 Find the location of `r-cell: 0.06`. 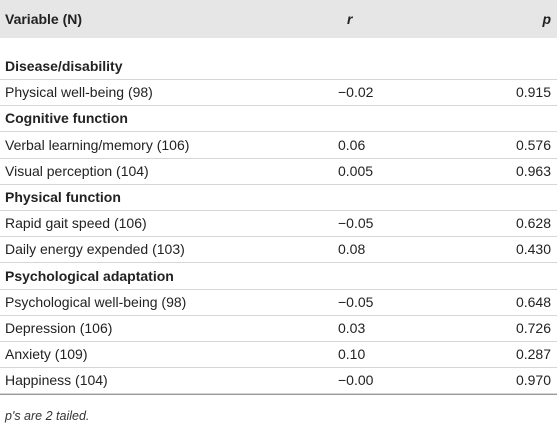

r-cell: 0.06 is located at coordinates (352, 144).